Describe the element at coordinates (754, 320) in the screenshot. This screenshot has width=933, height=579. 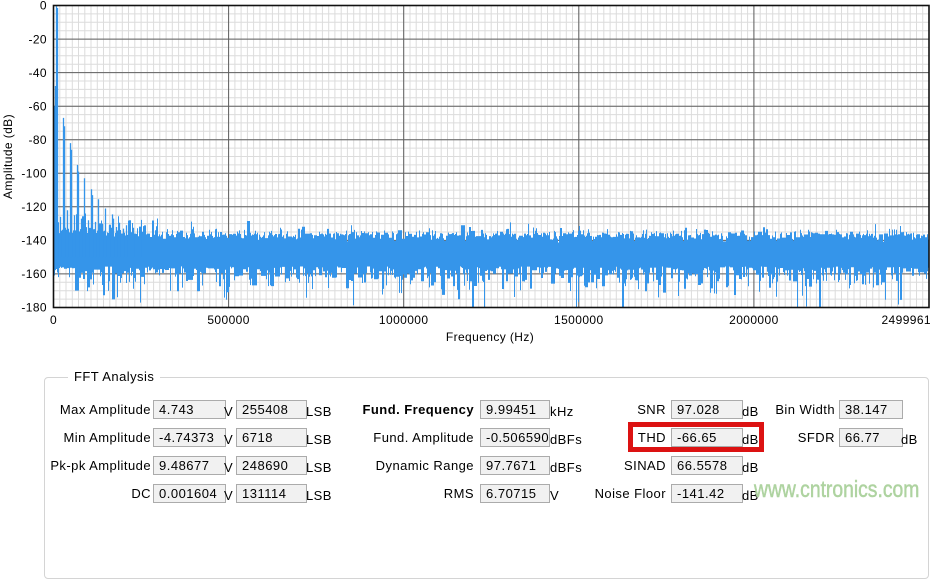
I see `svg-text: 2000000` at that location.